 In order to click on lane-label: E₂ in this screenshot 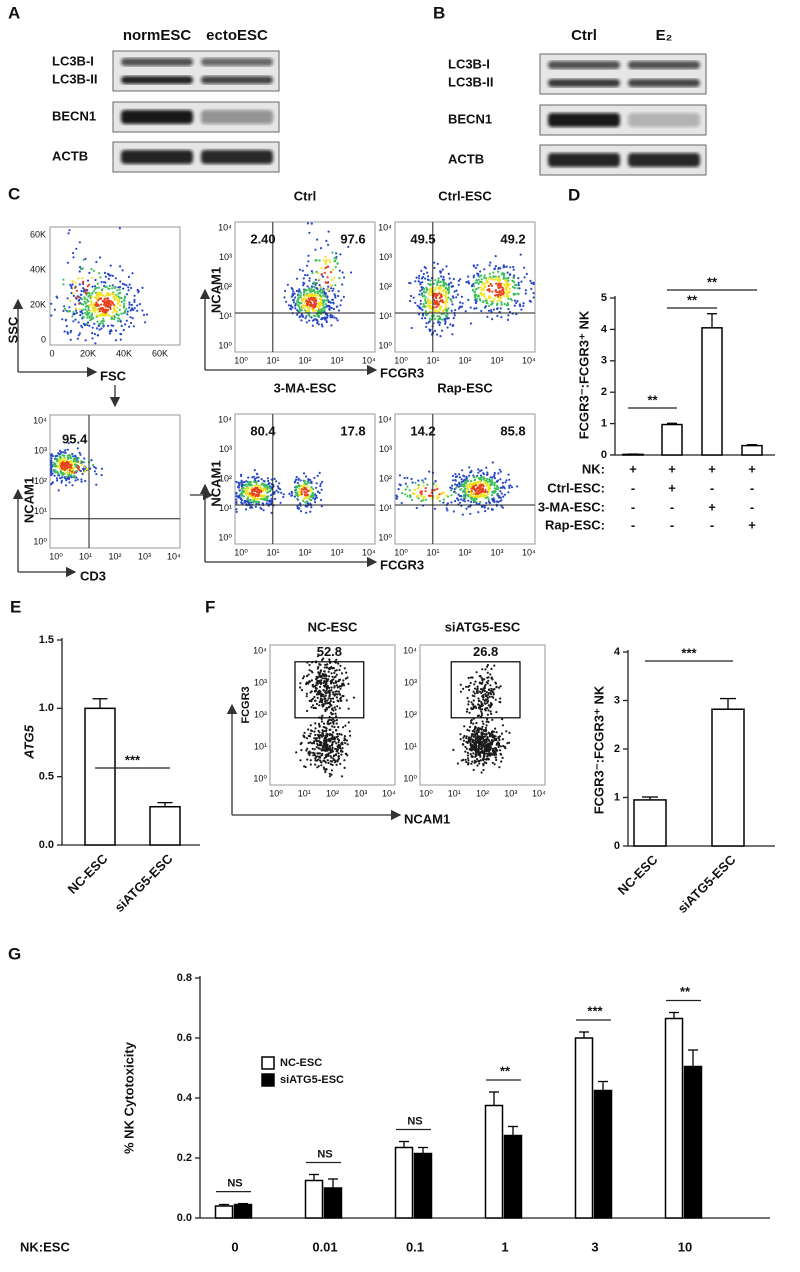, I will do `click(664, 35)`.